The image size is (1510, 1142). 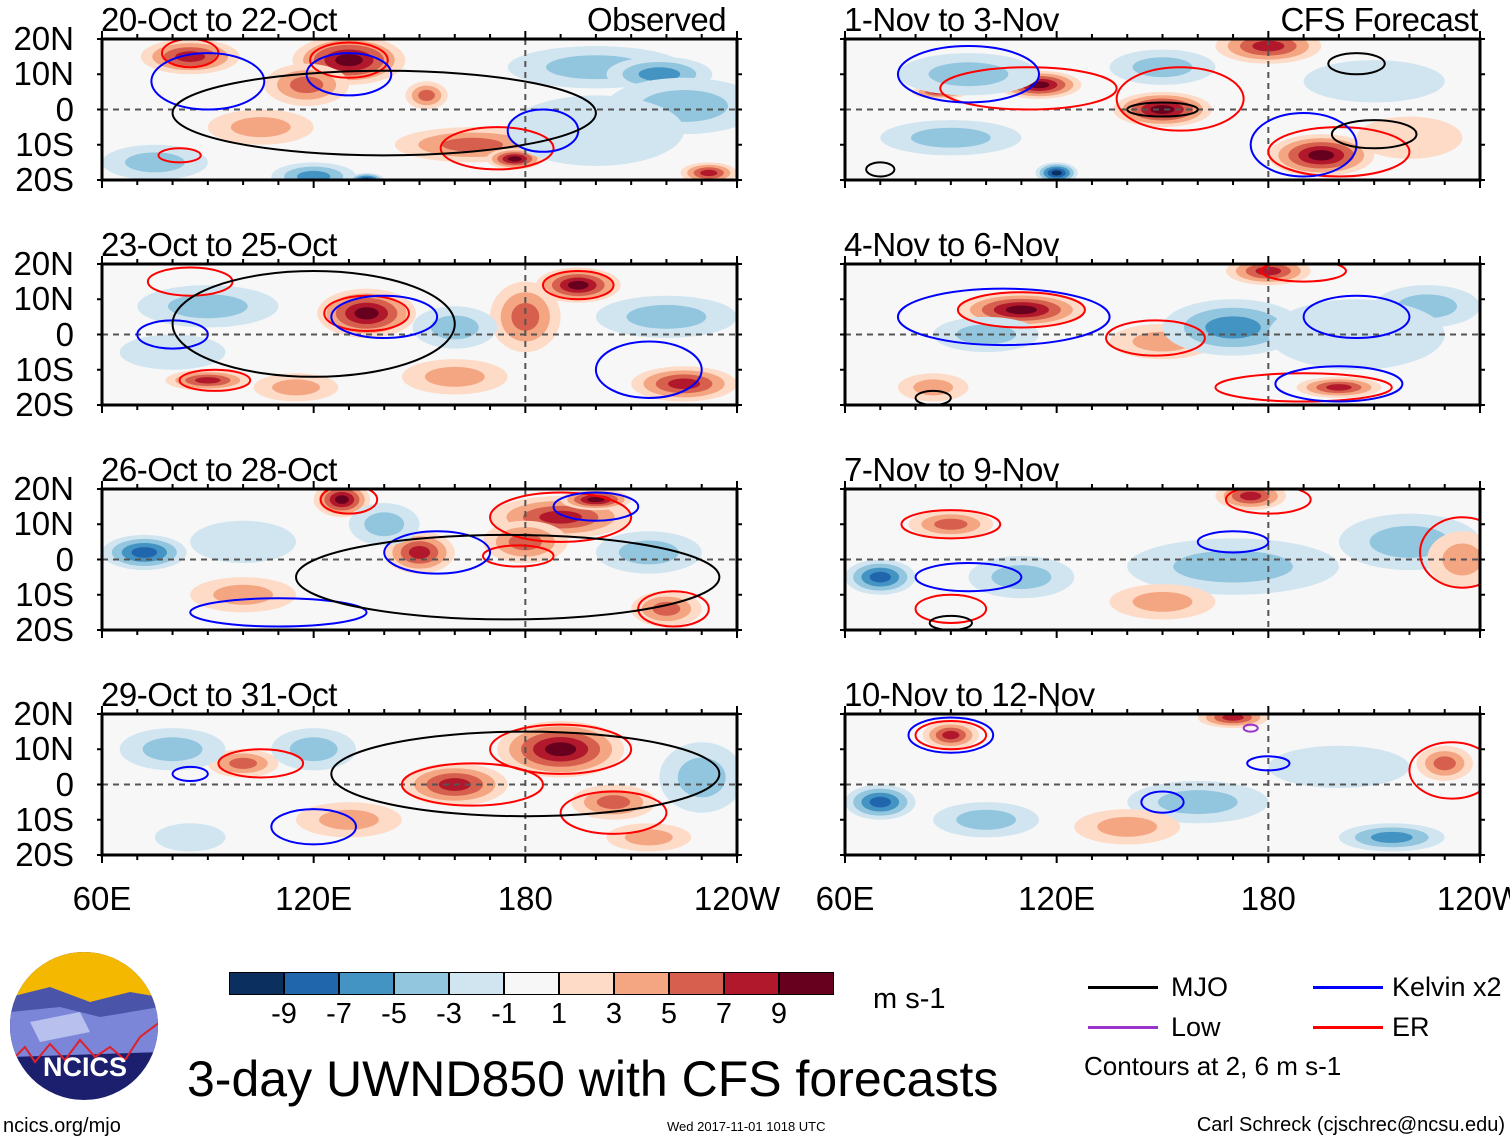 What do you see at coordinates (1348, 1027) in the screenshot?
I see `legend-er-line` at bounding box center [1348, 1027].